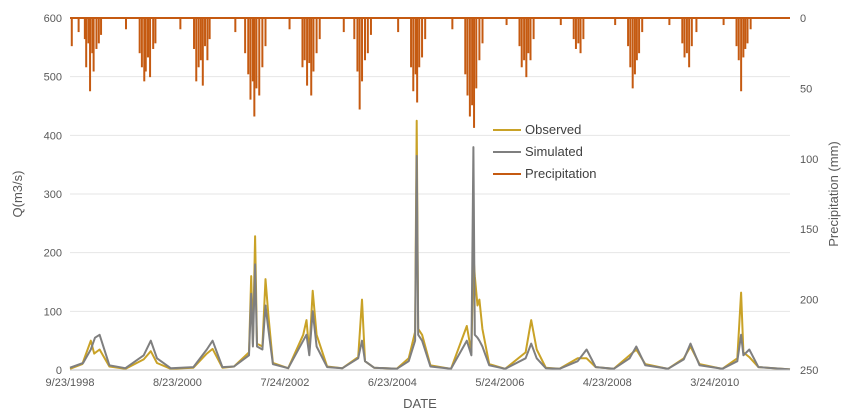 The width and height of the screenshot is (846, 413). I want to click on y-left-tick-label: 300, so click(53, 195).